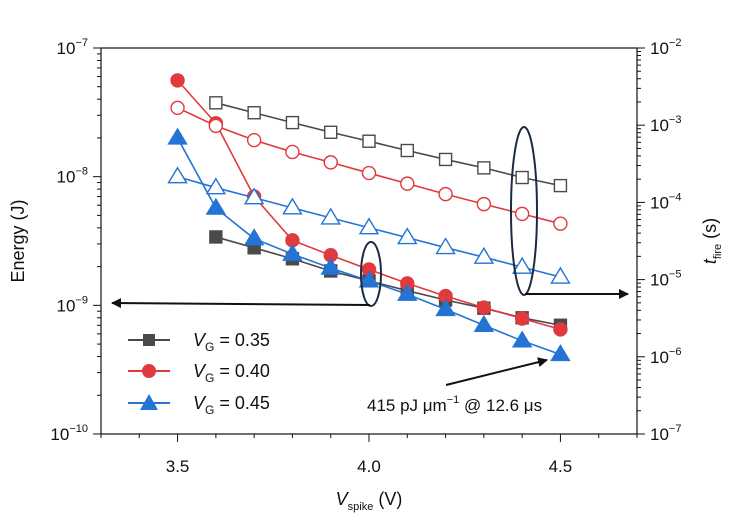  Describe the element at coordinates (665, 201) in the screenshot. I see `y2-tick-label: 10⁻⁴` at that location.